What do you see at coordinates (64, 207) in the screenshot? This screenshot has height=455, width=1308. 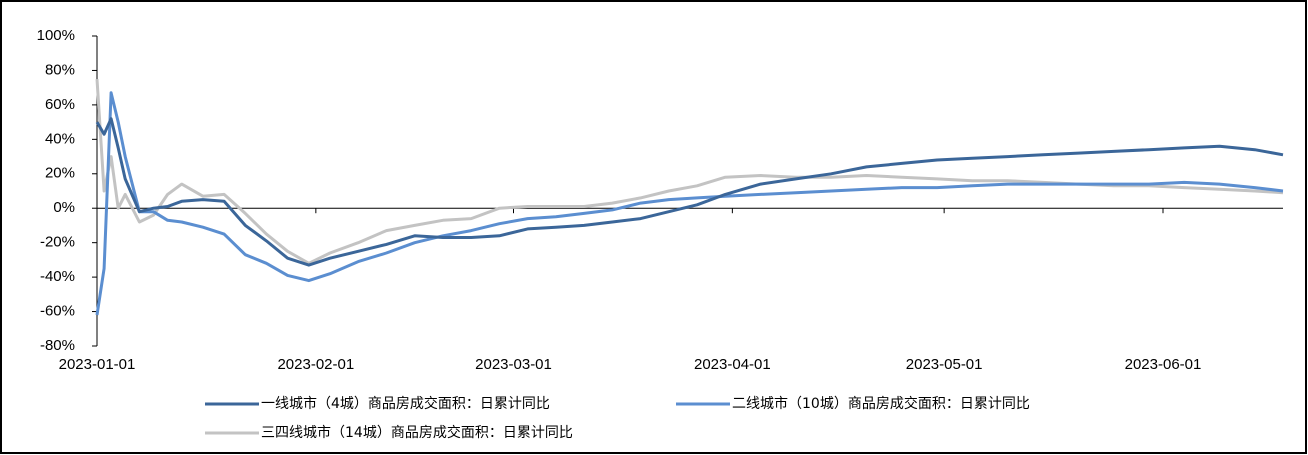 I see `y-tick-label: 0%` at bounding box center [64, 207].